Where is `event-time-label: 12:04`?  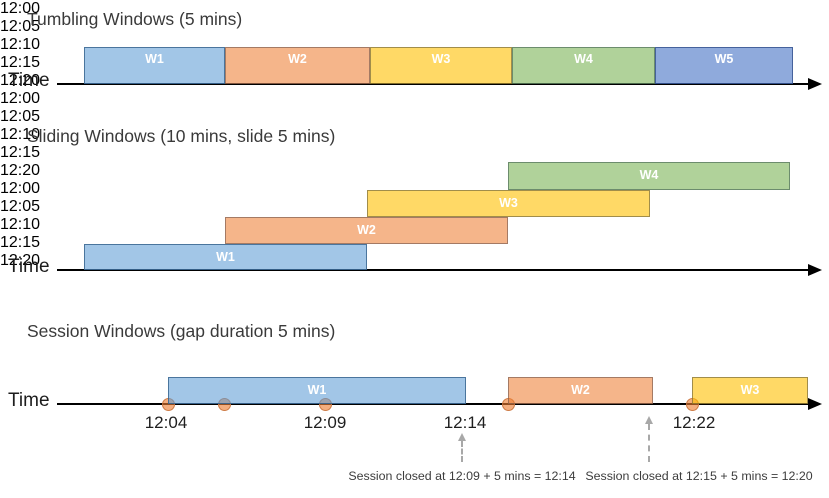
event-time-label: 12:04 is located at coordinates (166, 422).